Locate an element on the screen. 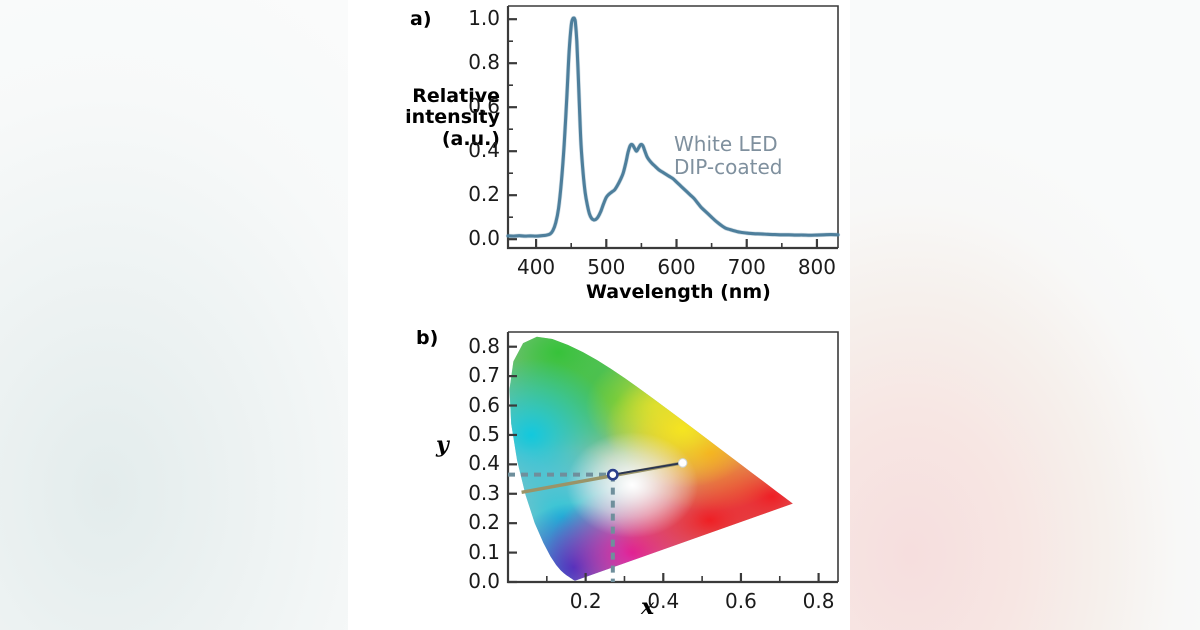 The width and height of the screenshot is (1200, 630). panel-a-frame-top-right is located at coordinates (673, 126).